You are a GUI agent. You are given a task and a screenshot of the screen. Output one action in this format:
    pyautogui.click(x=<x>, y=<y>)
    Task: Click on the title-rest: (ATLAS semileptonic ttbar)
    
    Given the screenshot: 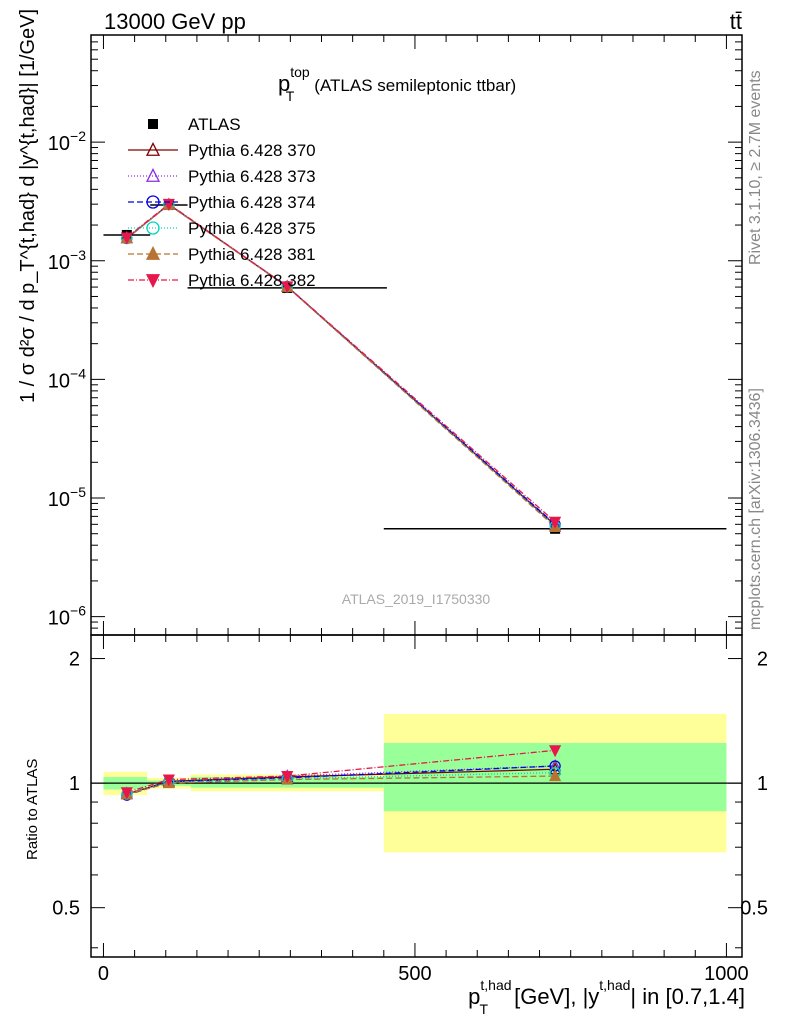 What is the action you would take?
    pyautogui.click(x=415, y=85)
    